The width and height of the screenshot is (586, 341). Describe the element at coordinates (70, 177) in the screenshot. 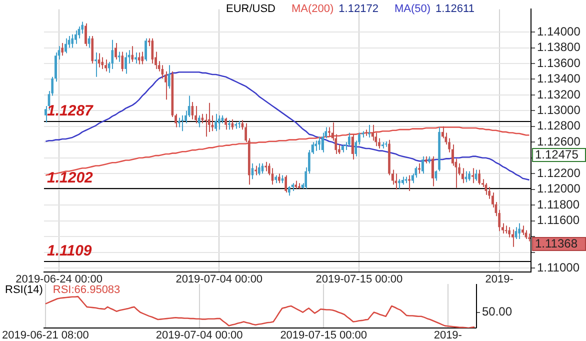

I see `ref-line-label: 1.1202` at that location.